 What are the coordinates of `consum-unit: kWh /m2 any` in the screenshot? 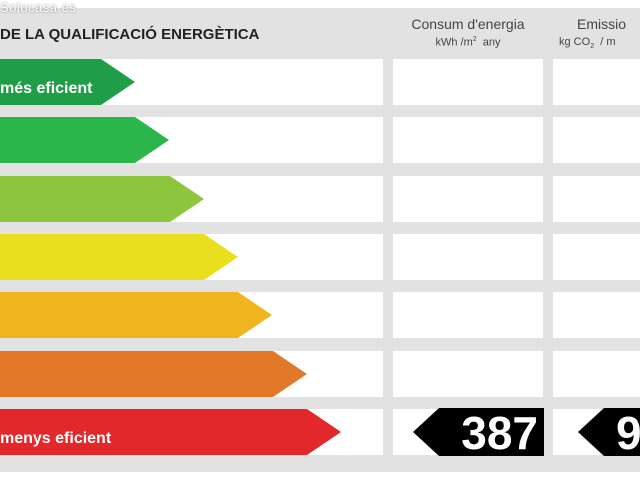 It's located at (468, 42).